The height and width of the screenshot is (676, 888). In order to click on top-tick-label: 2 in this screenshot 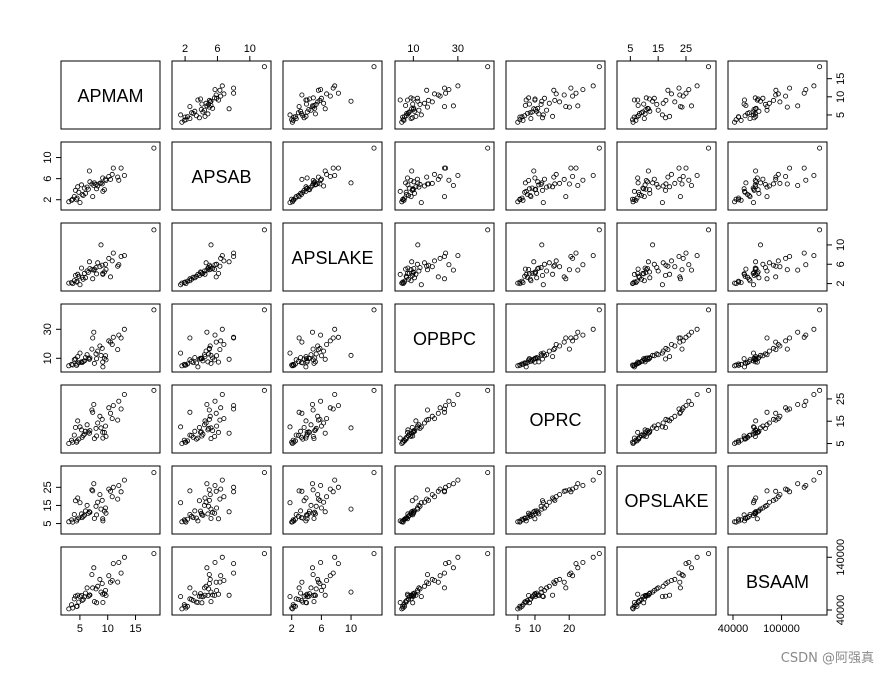, I will do `click(185, 49)`.